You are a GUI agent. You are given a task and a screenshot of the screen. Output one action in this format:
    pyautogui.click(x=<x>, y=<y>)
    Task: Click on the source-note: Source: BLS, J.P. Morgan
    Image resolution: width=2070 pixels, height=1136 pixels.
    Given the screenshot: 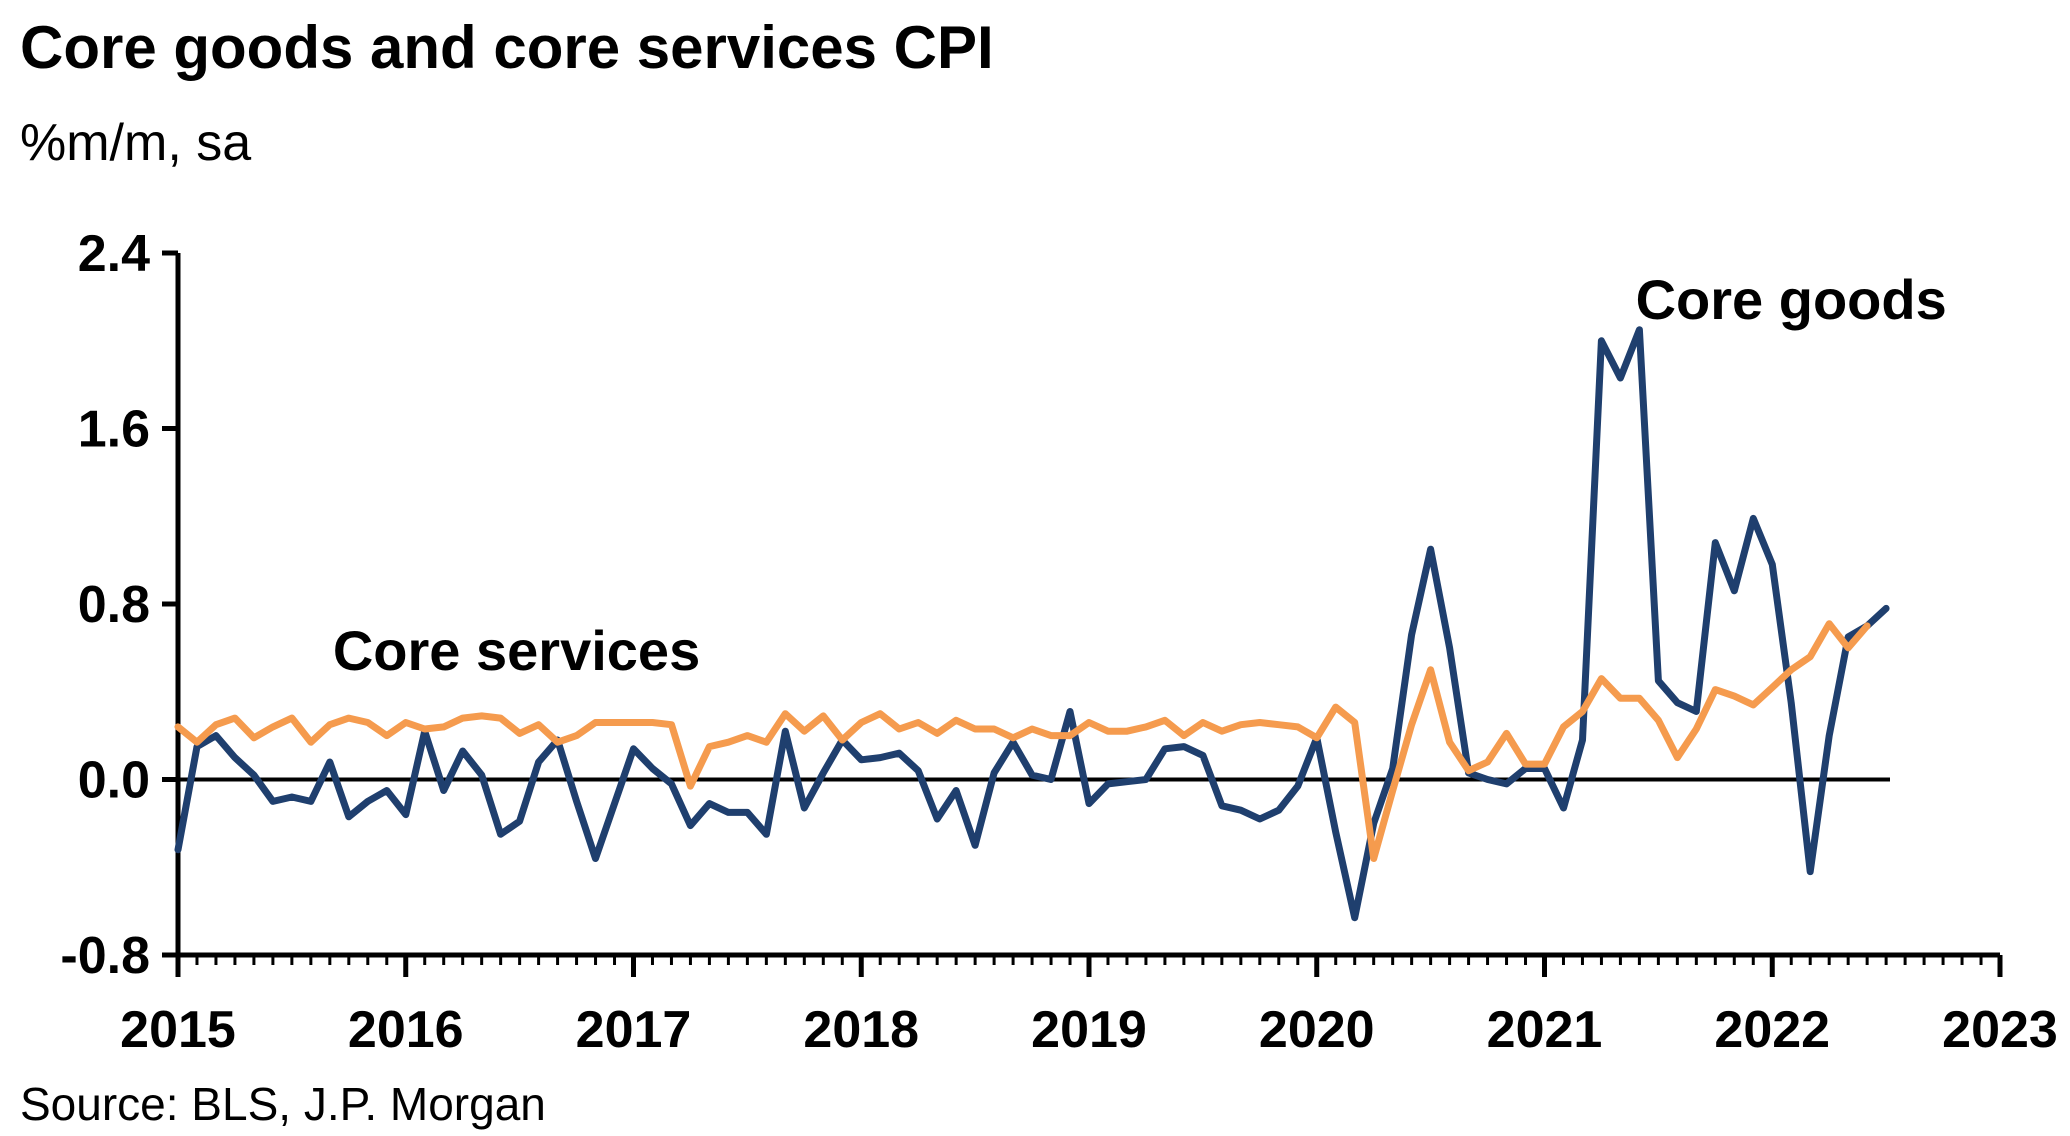 What is the action you would take?
    pyautogui.click(x=283, y=1104)
    